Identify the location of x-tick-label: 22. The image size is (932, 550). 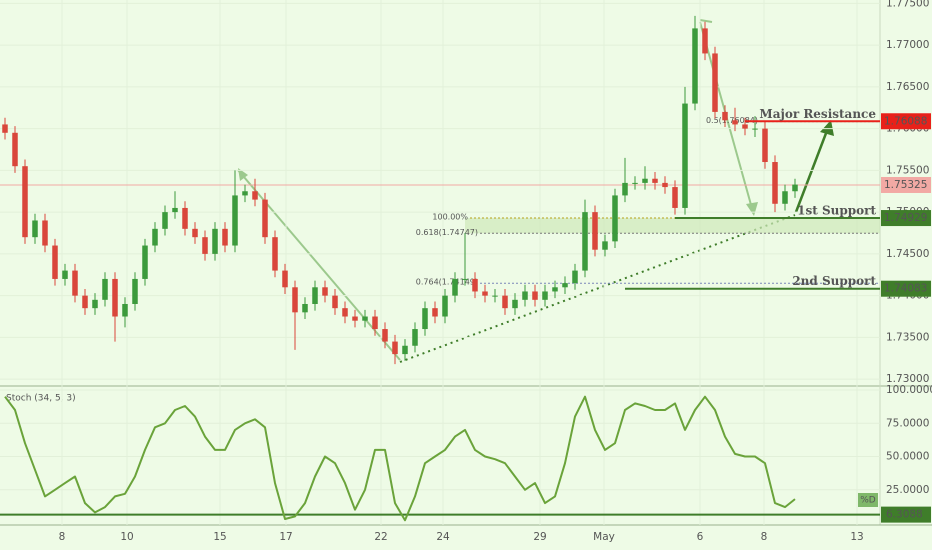
(380, 537).